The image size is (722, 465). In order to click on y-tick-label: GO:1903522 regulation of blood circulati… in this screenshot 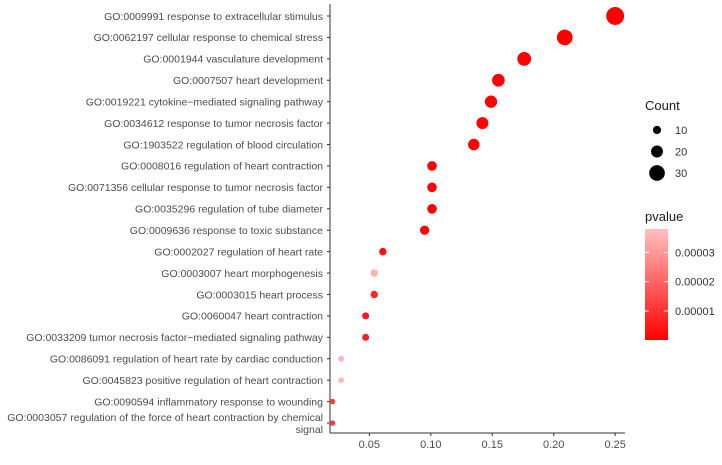, I will do `click(223, 145)`.